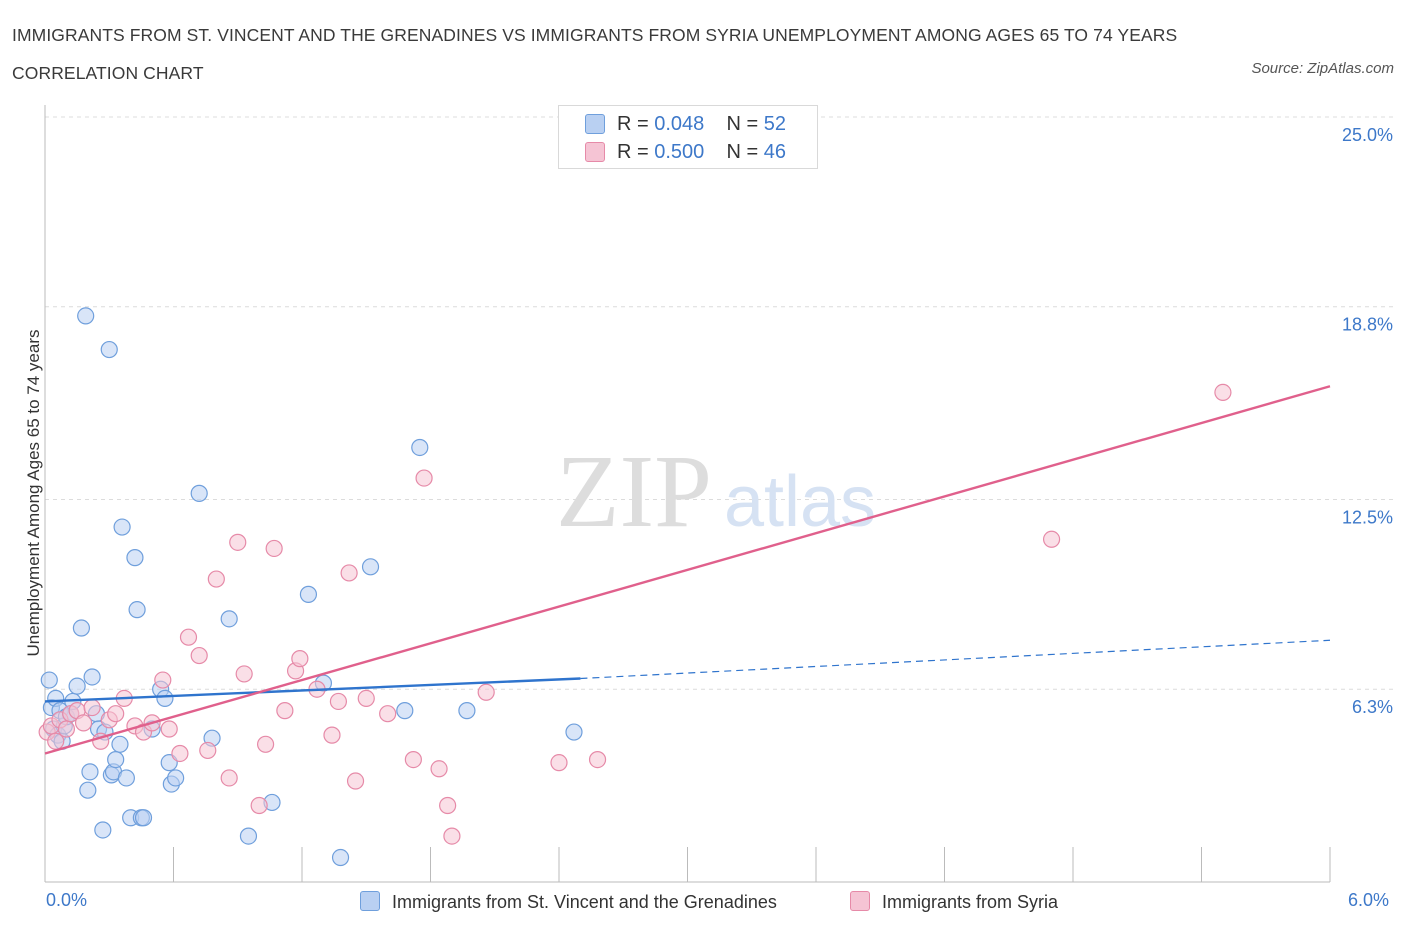  What do you see at coordinates (716, 491) in the screenshot?
I see `watermark: ZIP atlas` at bounding box center [716, 491].